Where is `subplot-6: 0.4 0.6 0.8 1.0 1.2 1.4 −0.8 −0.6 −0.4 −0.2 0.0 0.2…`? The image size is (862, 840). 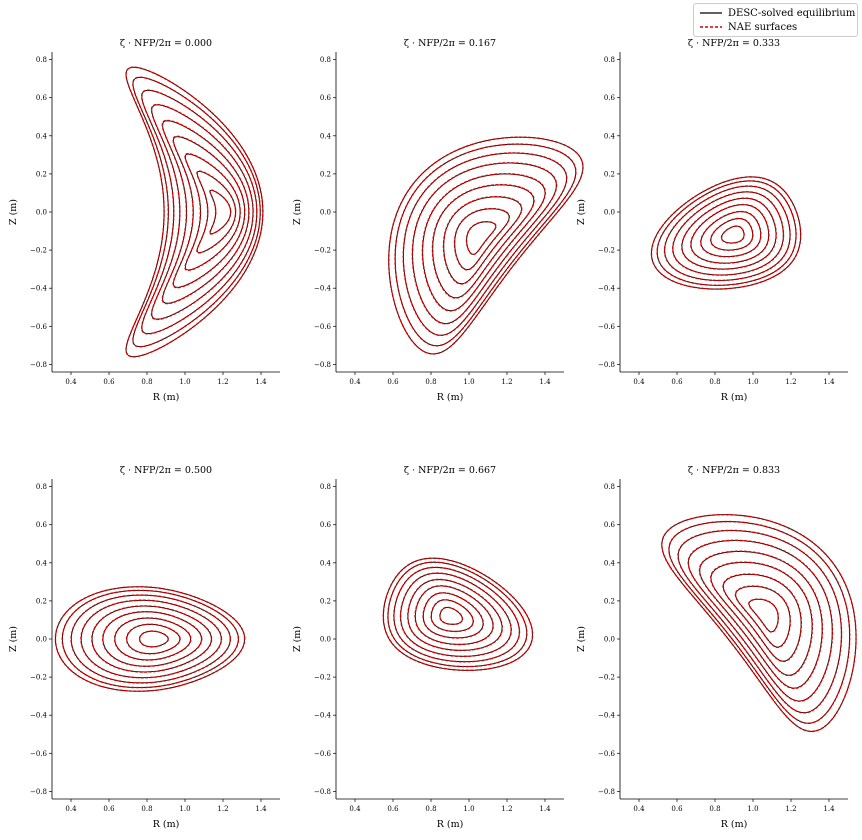
subplot-6: 0.4 0.6 0.8 1.0 1.2 1.4 −0.8 −0.6 −0.4 −0.2 0.0 0.2… is located at coordinates (716, 647).